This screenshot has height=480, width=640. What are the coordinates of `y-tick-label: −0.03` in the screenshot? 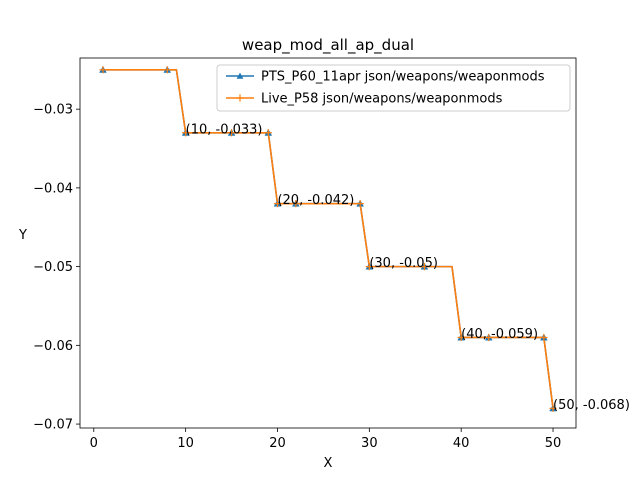 It's located at (53, 110).